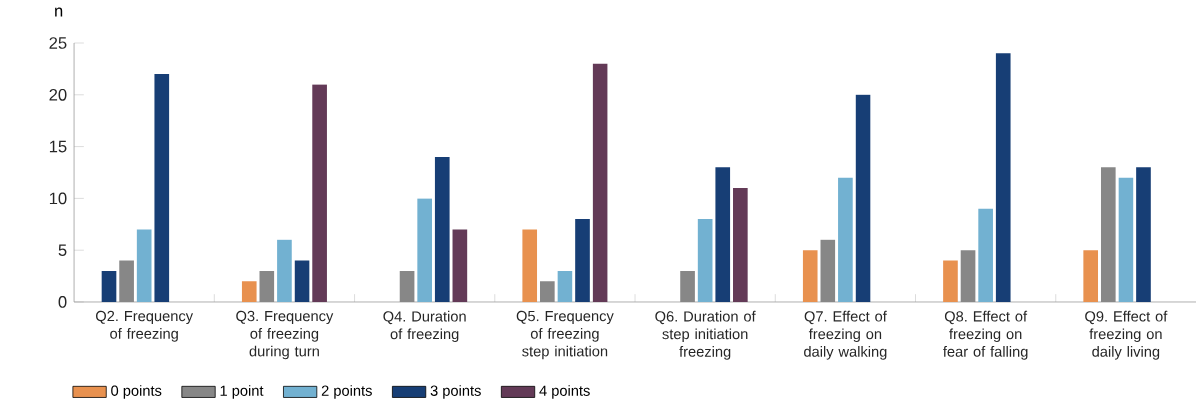 The image size is (1196, 403). Describe the element at coordinates (59, 12) in the screenshot. I see `y-axis-title: n` at that location.